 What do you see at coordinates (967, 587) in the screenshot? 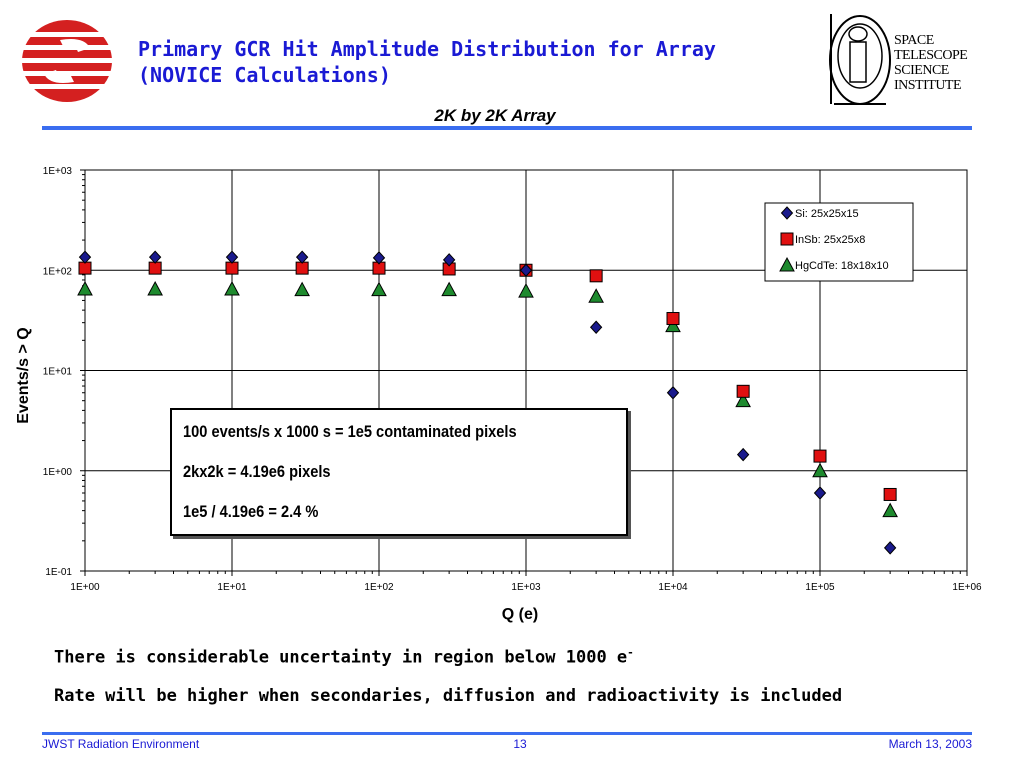
I see `x-tick-label: 1E+06` at bounding box center [967, 587].